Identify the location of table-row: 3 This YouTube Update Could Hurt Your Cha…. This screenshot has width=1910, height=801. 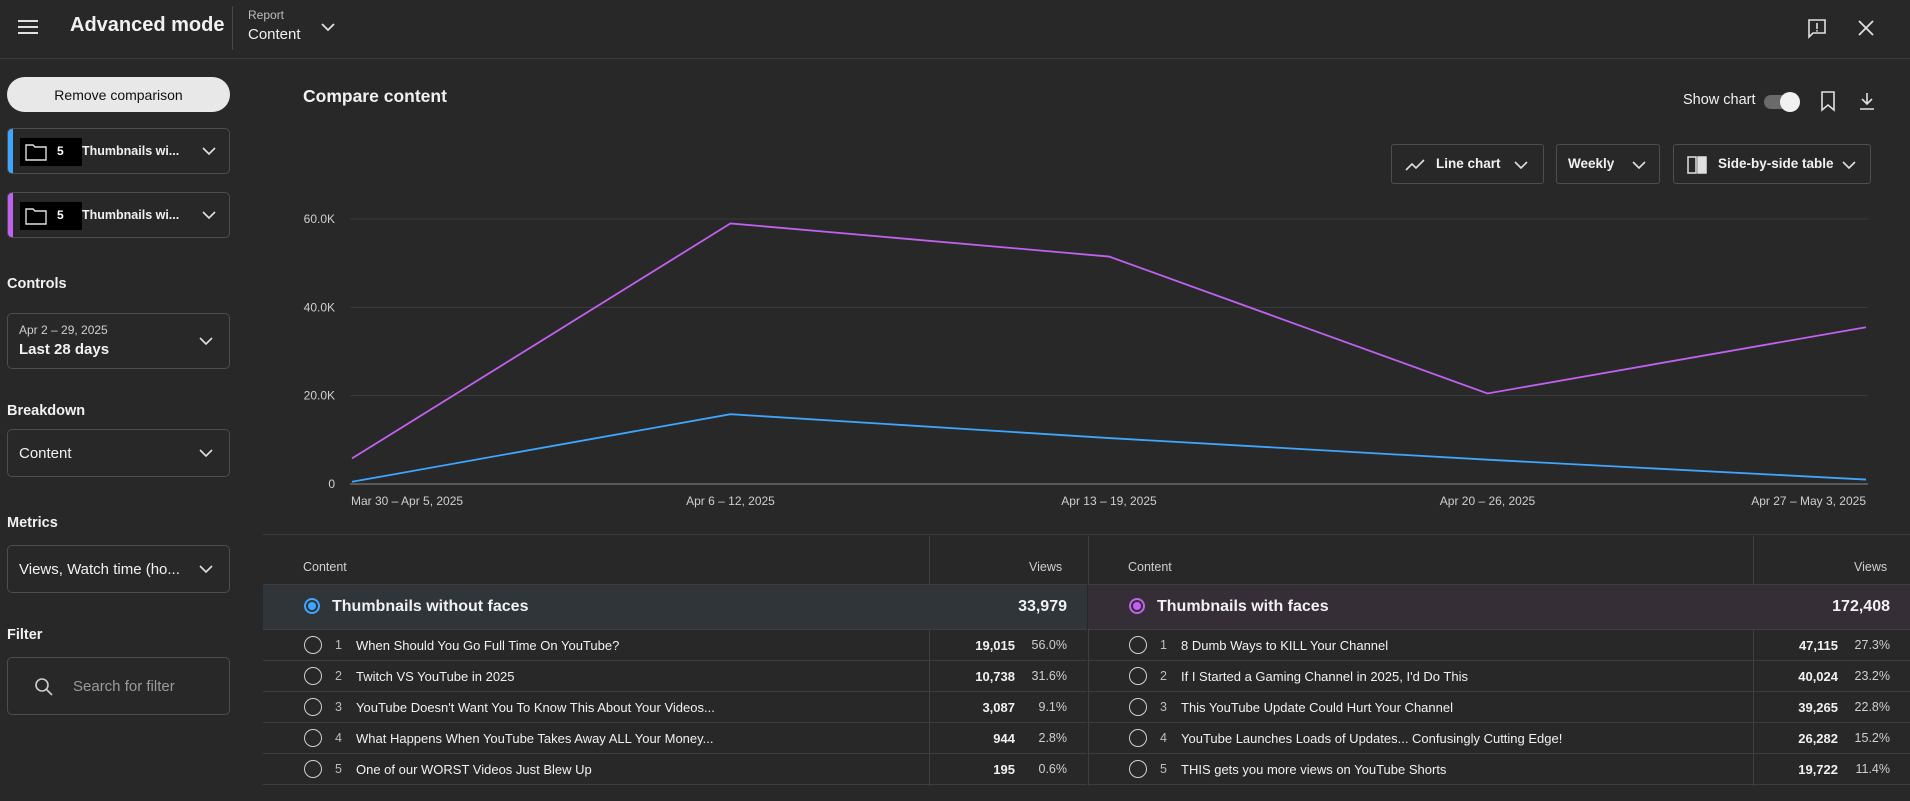
(1499, 707).